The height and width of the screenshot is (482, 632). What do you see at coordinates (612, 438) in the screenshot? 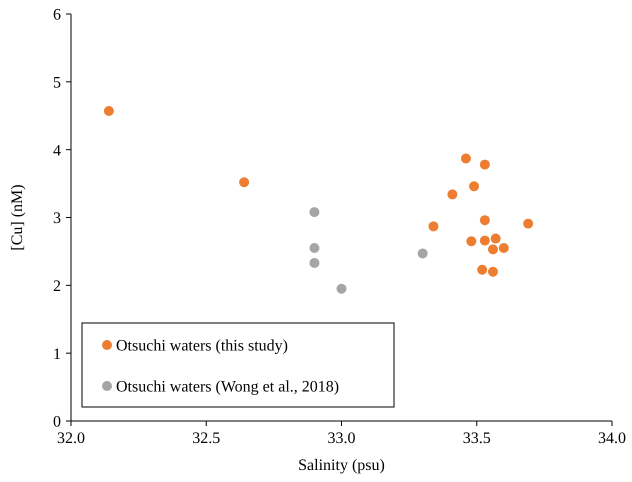
I see `x-tick-label: 34.0` at bounding box center [612, 438].